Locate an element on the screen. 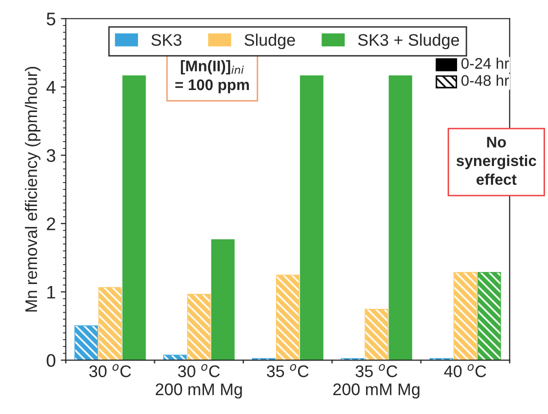 The image size is (548, 414). y-tick-label: 5 is located at coordinates (51, 19).